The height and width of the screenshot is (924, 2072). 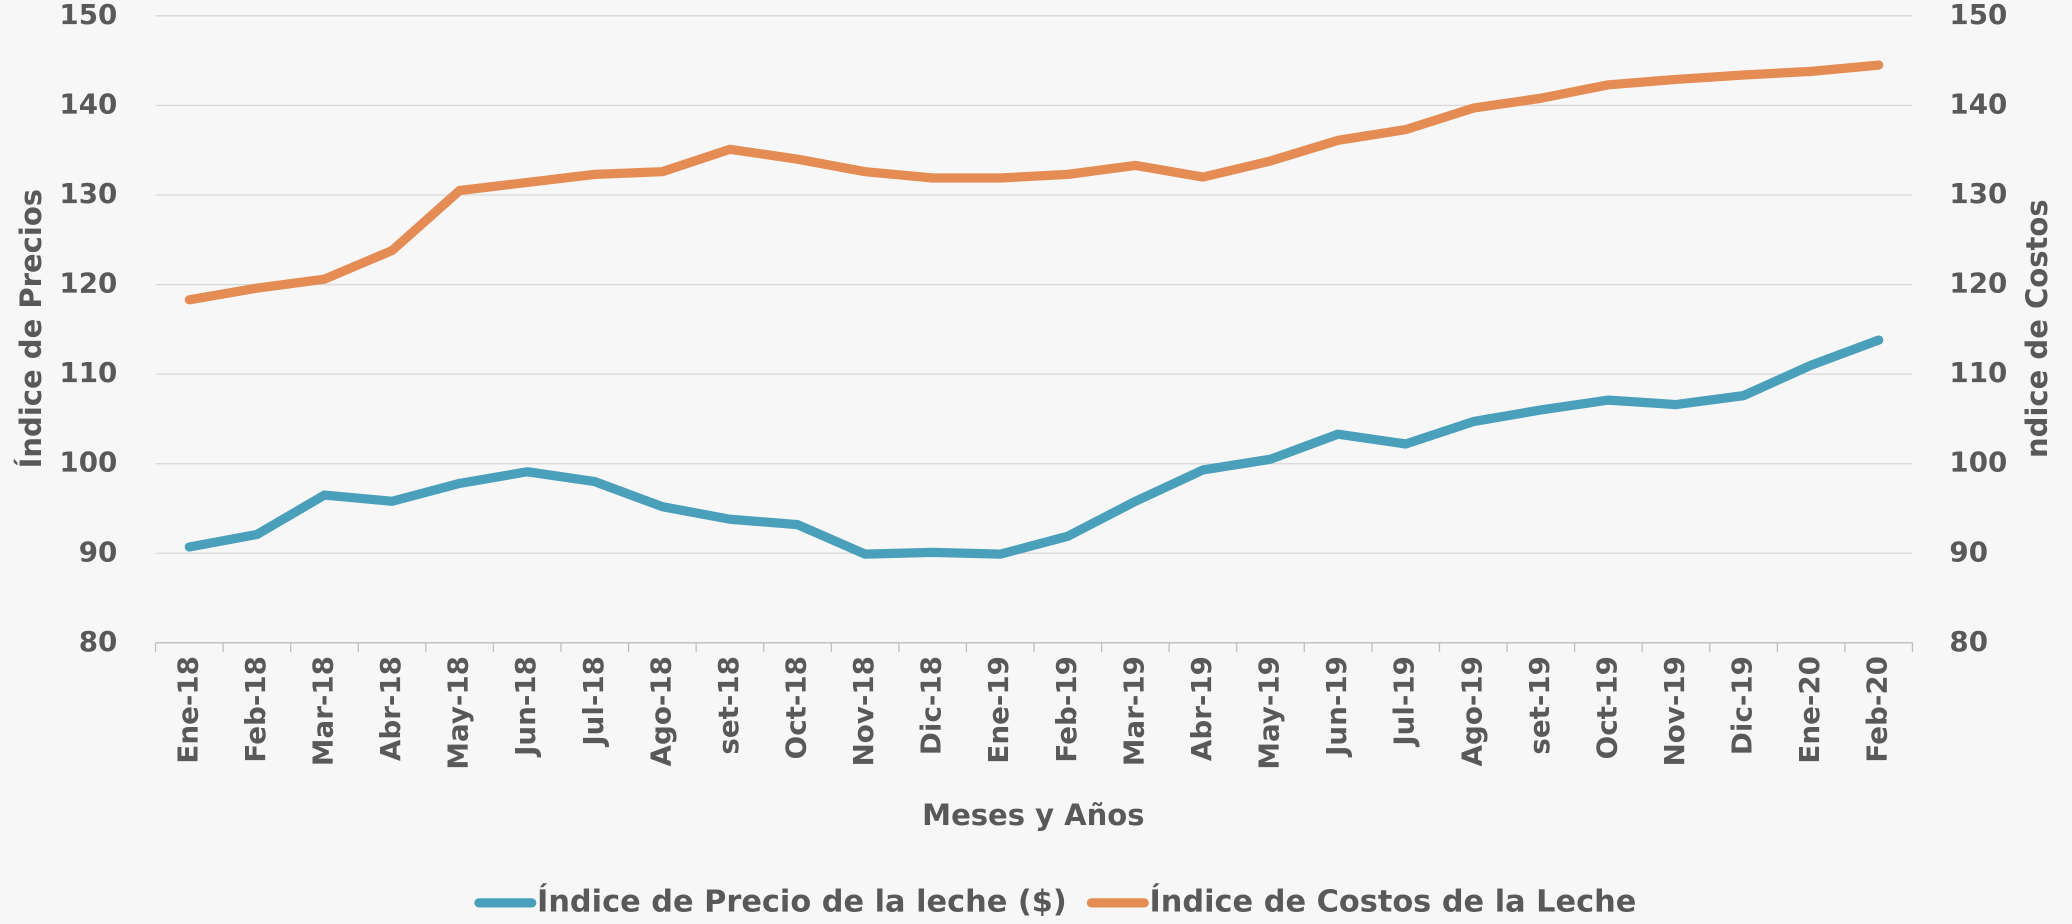 I want to click on x-tick-label: set-19, so click(x=1539, y=705).